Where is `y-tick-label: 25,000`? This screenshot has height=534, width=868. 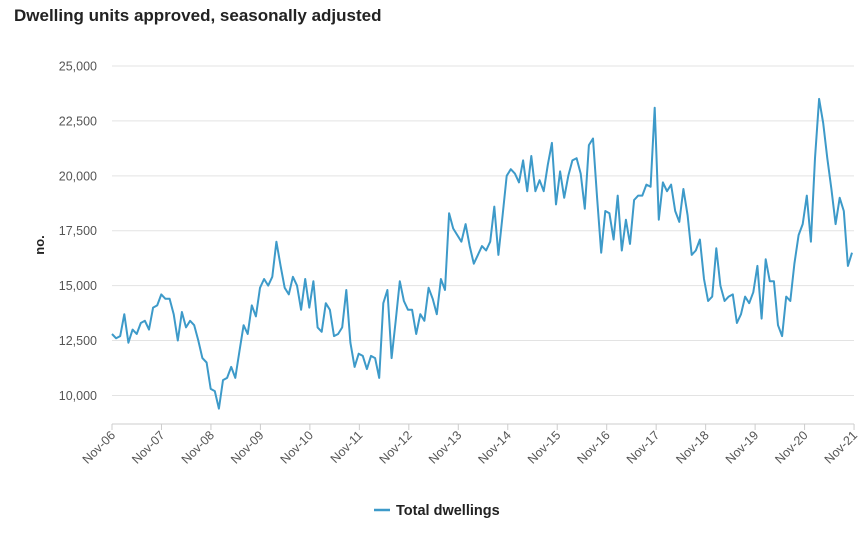
y-tick-label: 25,000 is located at coordinates (78, 67).